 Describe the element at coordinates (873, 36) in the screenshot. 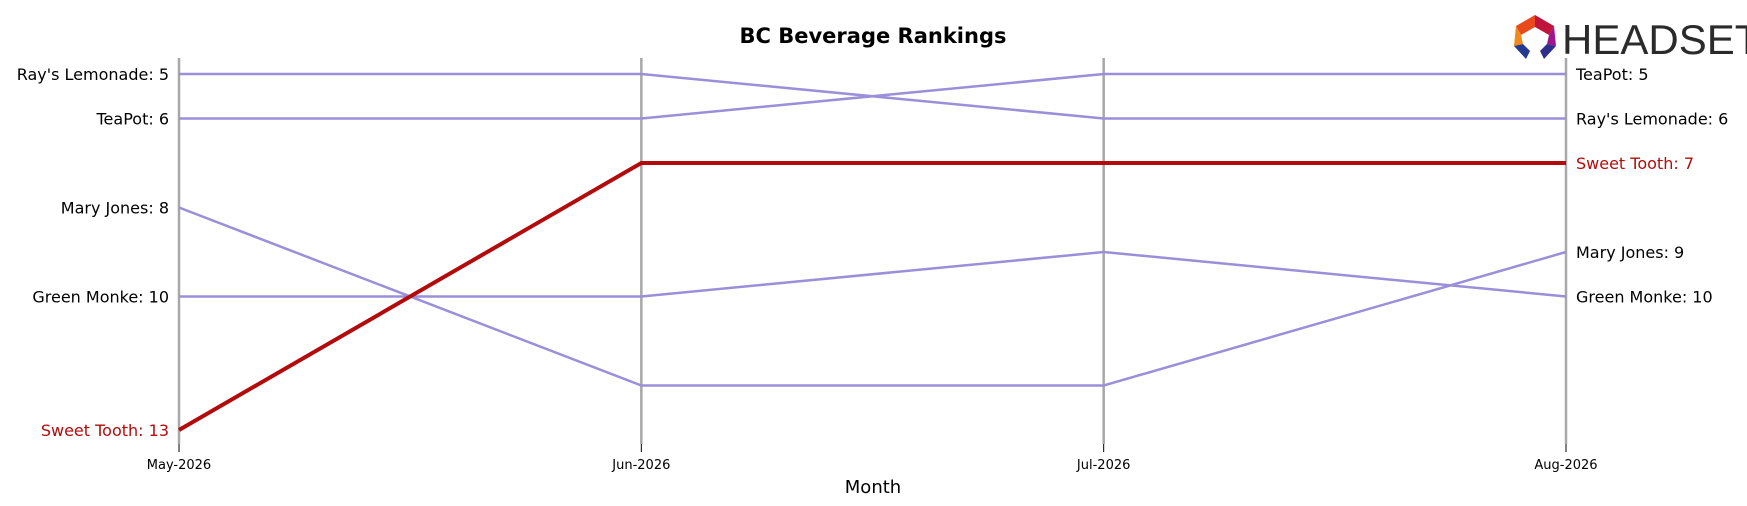

I see `chart-title: BC Beverage Rankings` at that location.